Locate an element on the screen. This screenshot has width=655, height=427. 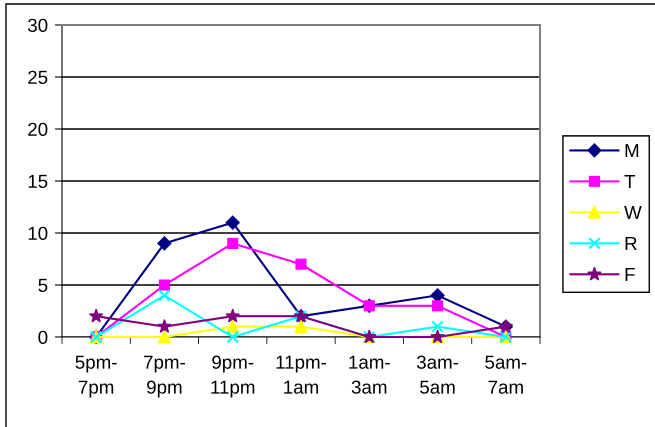
legend-label: F is located at coordinates (630, 274).